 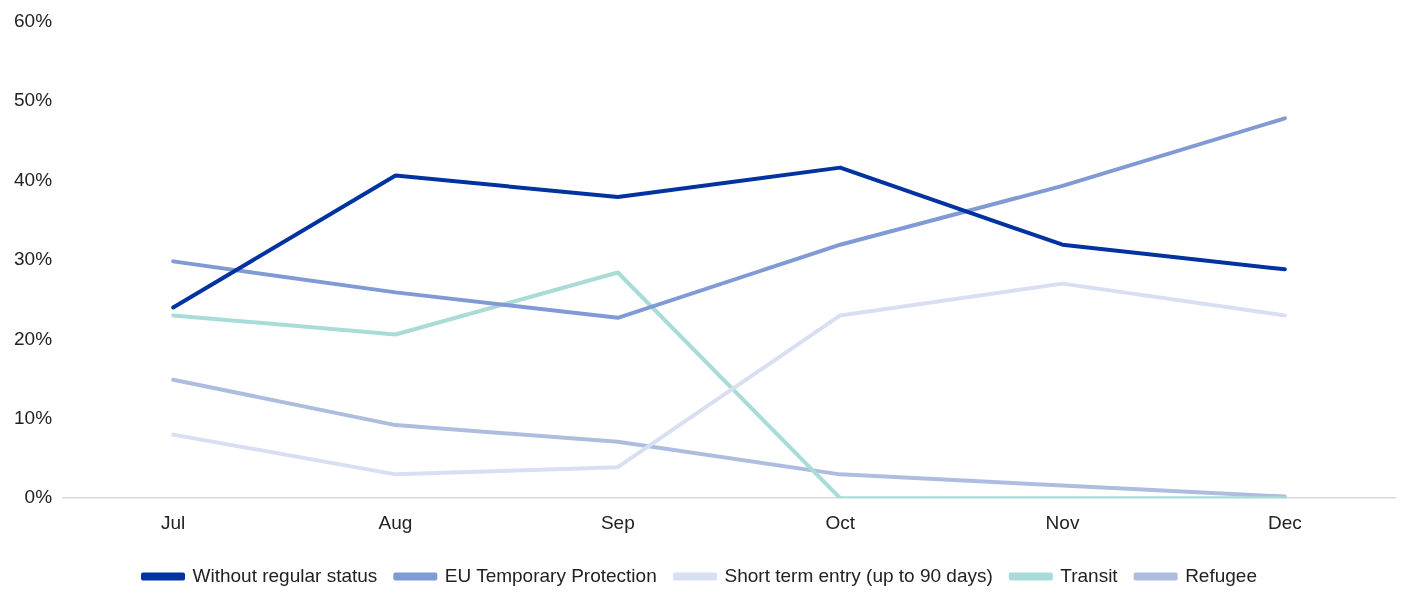 What do you see at coordinates (840, 522) in the screenshot?
I see `x-tick-label: Oct` at bounding box center [840, 522].